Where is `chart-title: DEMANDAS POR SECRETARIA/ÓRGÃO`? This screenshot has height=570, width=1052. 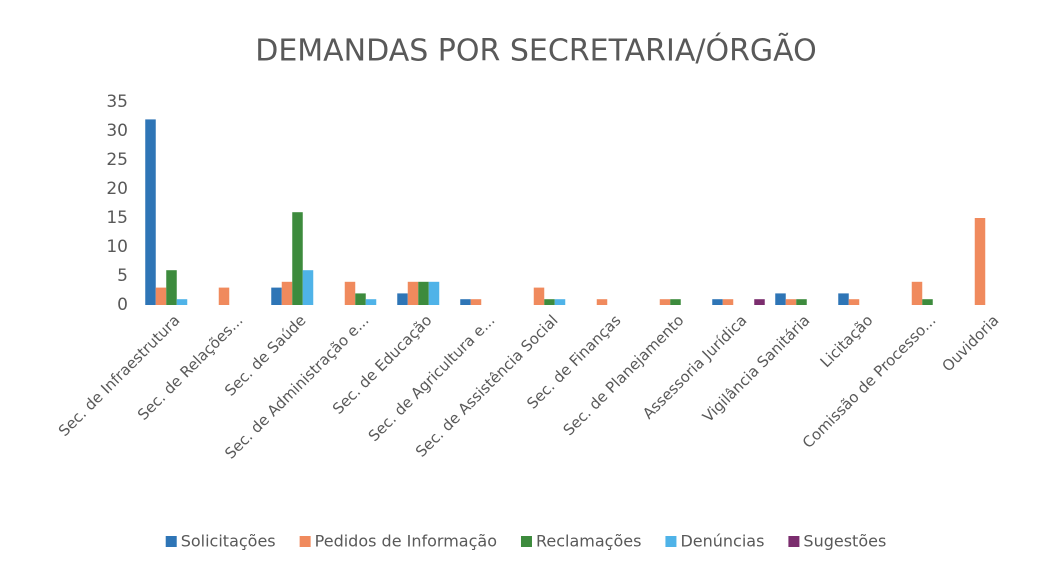
chart-title: DEMANDAS POR SECRETARIA/ÓRGÃO is located at coordinates (536, 50).